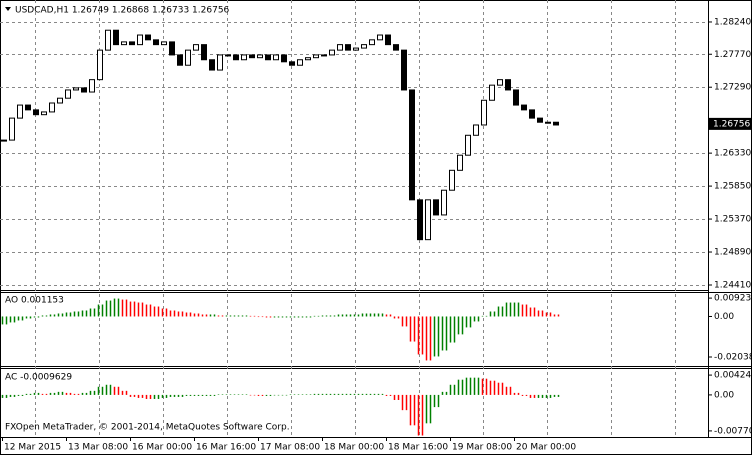 The width and height of the screenshot is (752, 455). Describe the element at coordinates (38, 378) in the screenshot. I see `ac-title: AC -0.0009629` at that location.